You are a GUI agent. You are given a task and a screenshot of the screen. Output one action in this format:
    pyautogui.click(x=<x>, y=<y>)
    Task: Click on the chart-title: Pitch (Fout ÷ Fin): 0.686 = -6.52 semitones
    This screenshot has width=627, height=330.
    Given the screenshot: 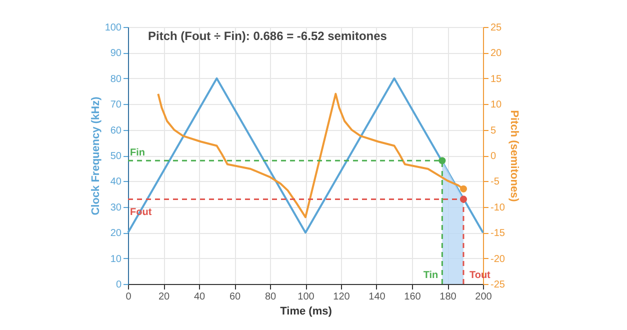 What is the action you would take?
    pyautogui.click(x=268, y=36)
    